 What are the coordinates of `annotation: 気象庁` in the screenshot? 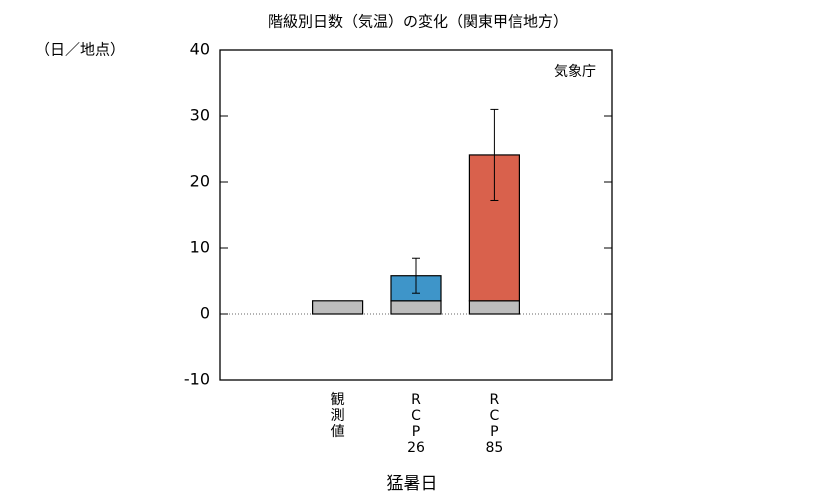 It's located at (575, 72).